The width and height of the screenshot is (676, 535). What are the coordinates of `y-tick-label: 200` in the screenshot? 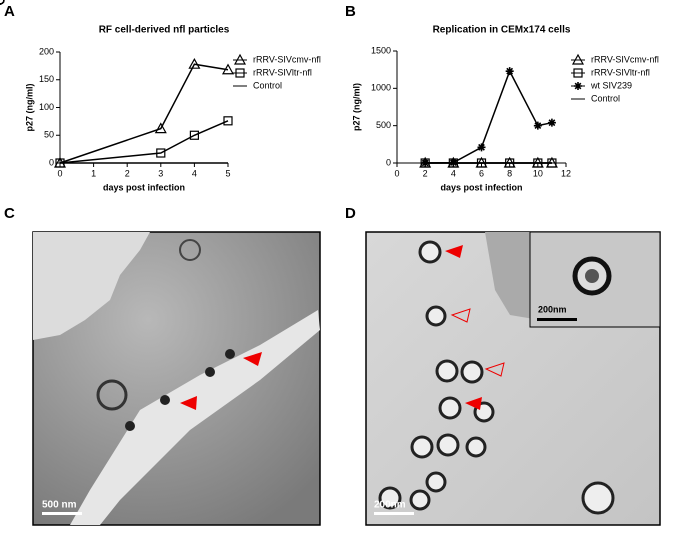 It's located at (46, 51).